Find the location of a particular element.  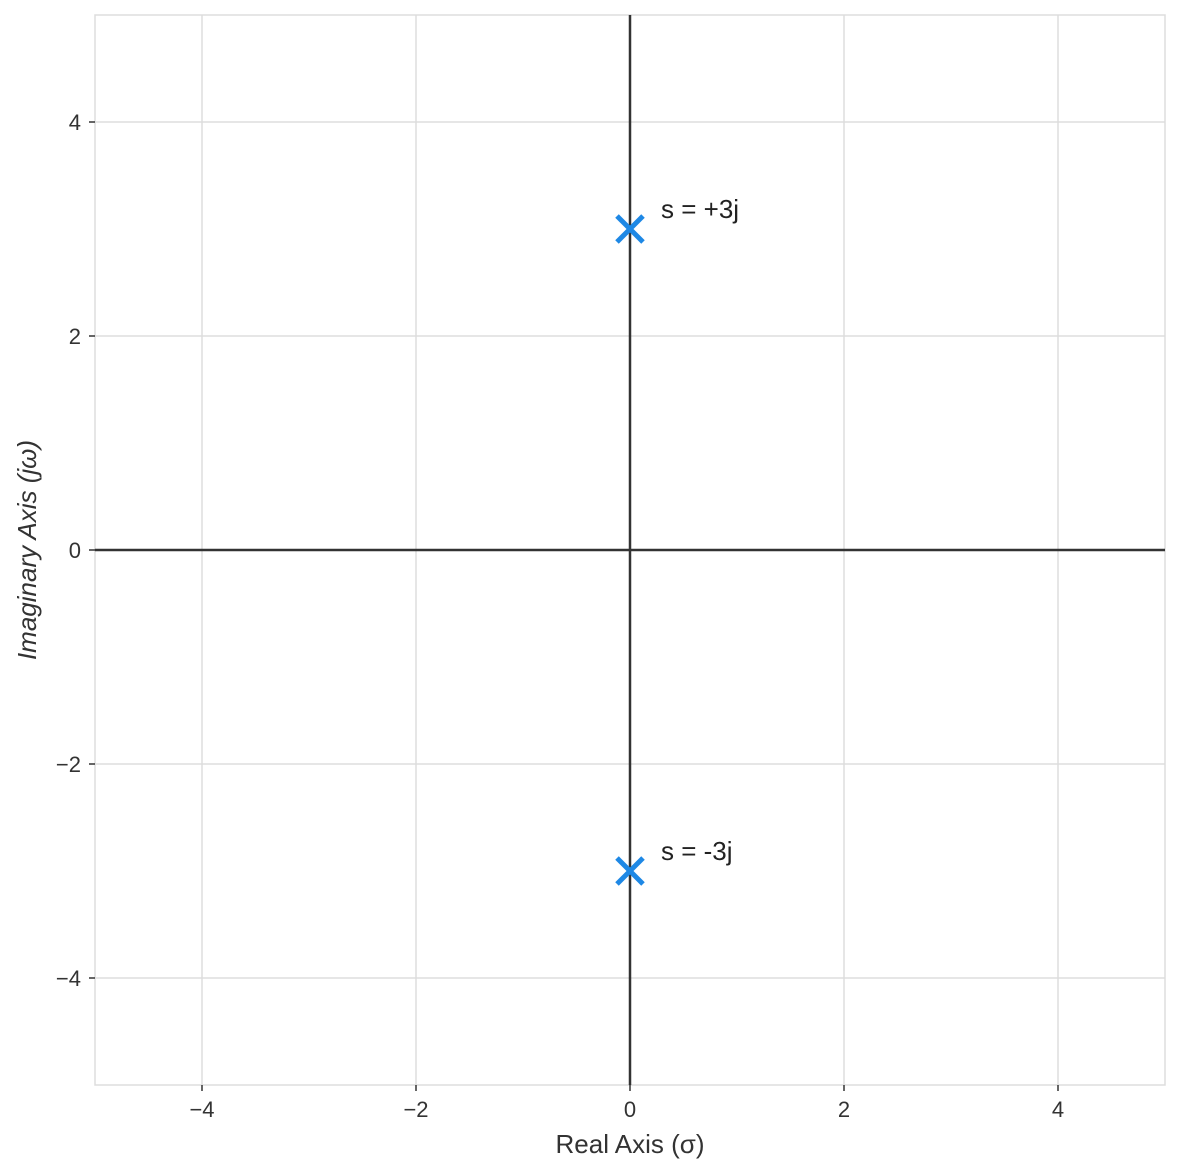

pole-markers is located at coordinates (630, 550).